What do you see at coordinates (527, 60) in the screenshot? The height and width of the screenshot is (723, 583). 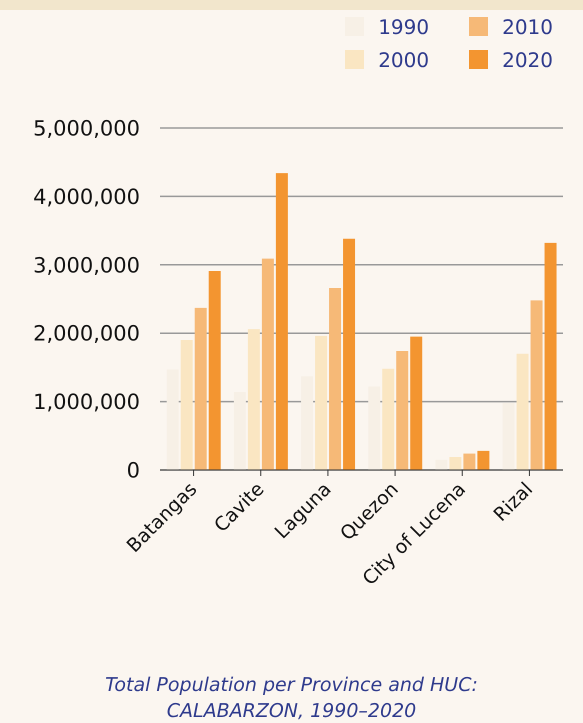 I see `legend-label: 2020` at bounding box center [527, 60].